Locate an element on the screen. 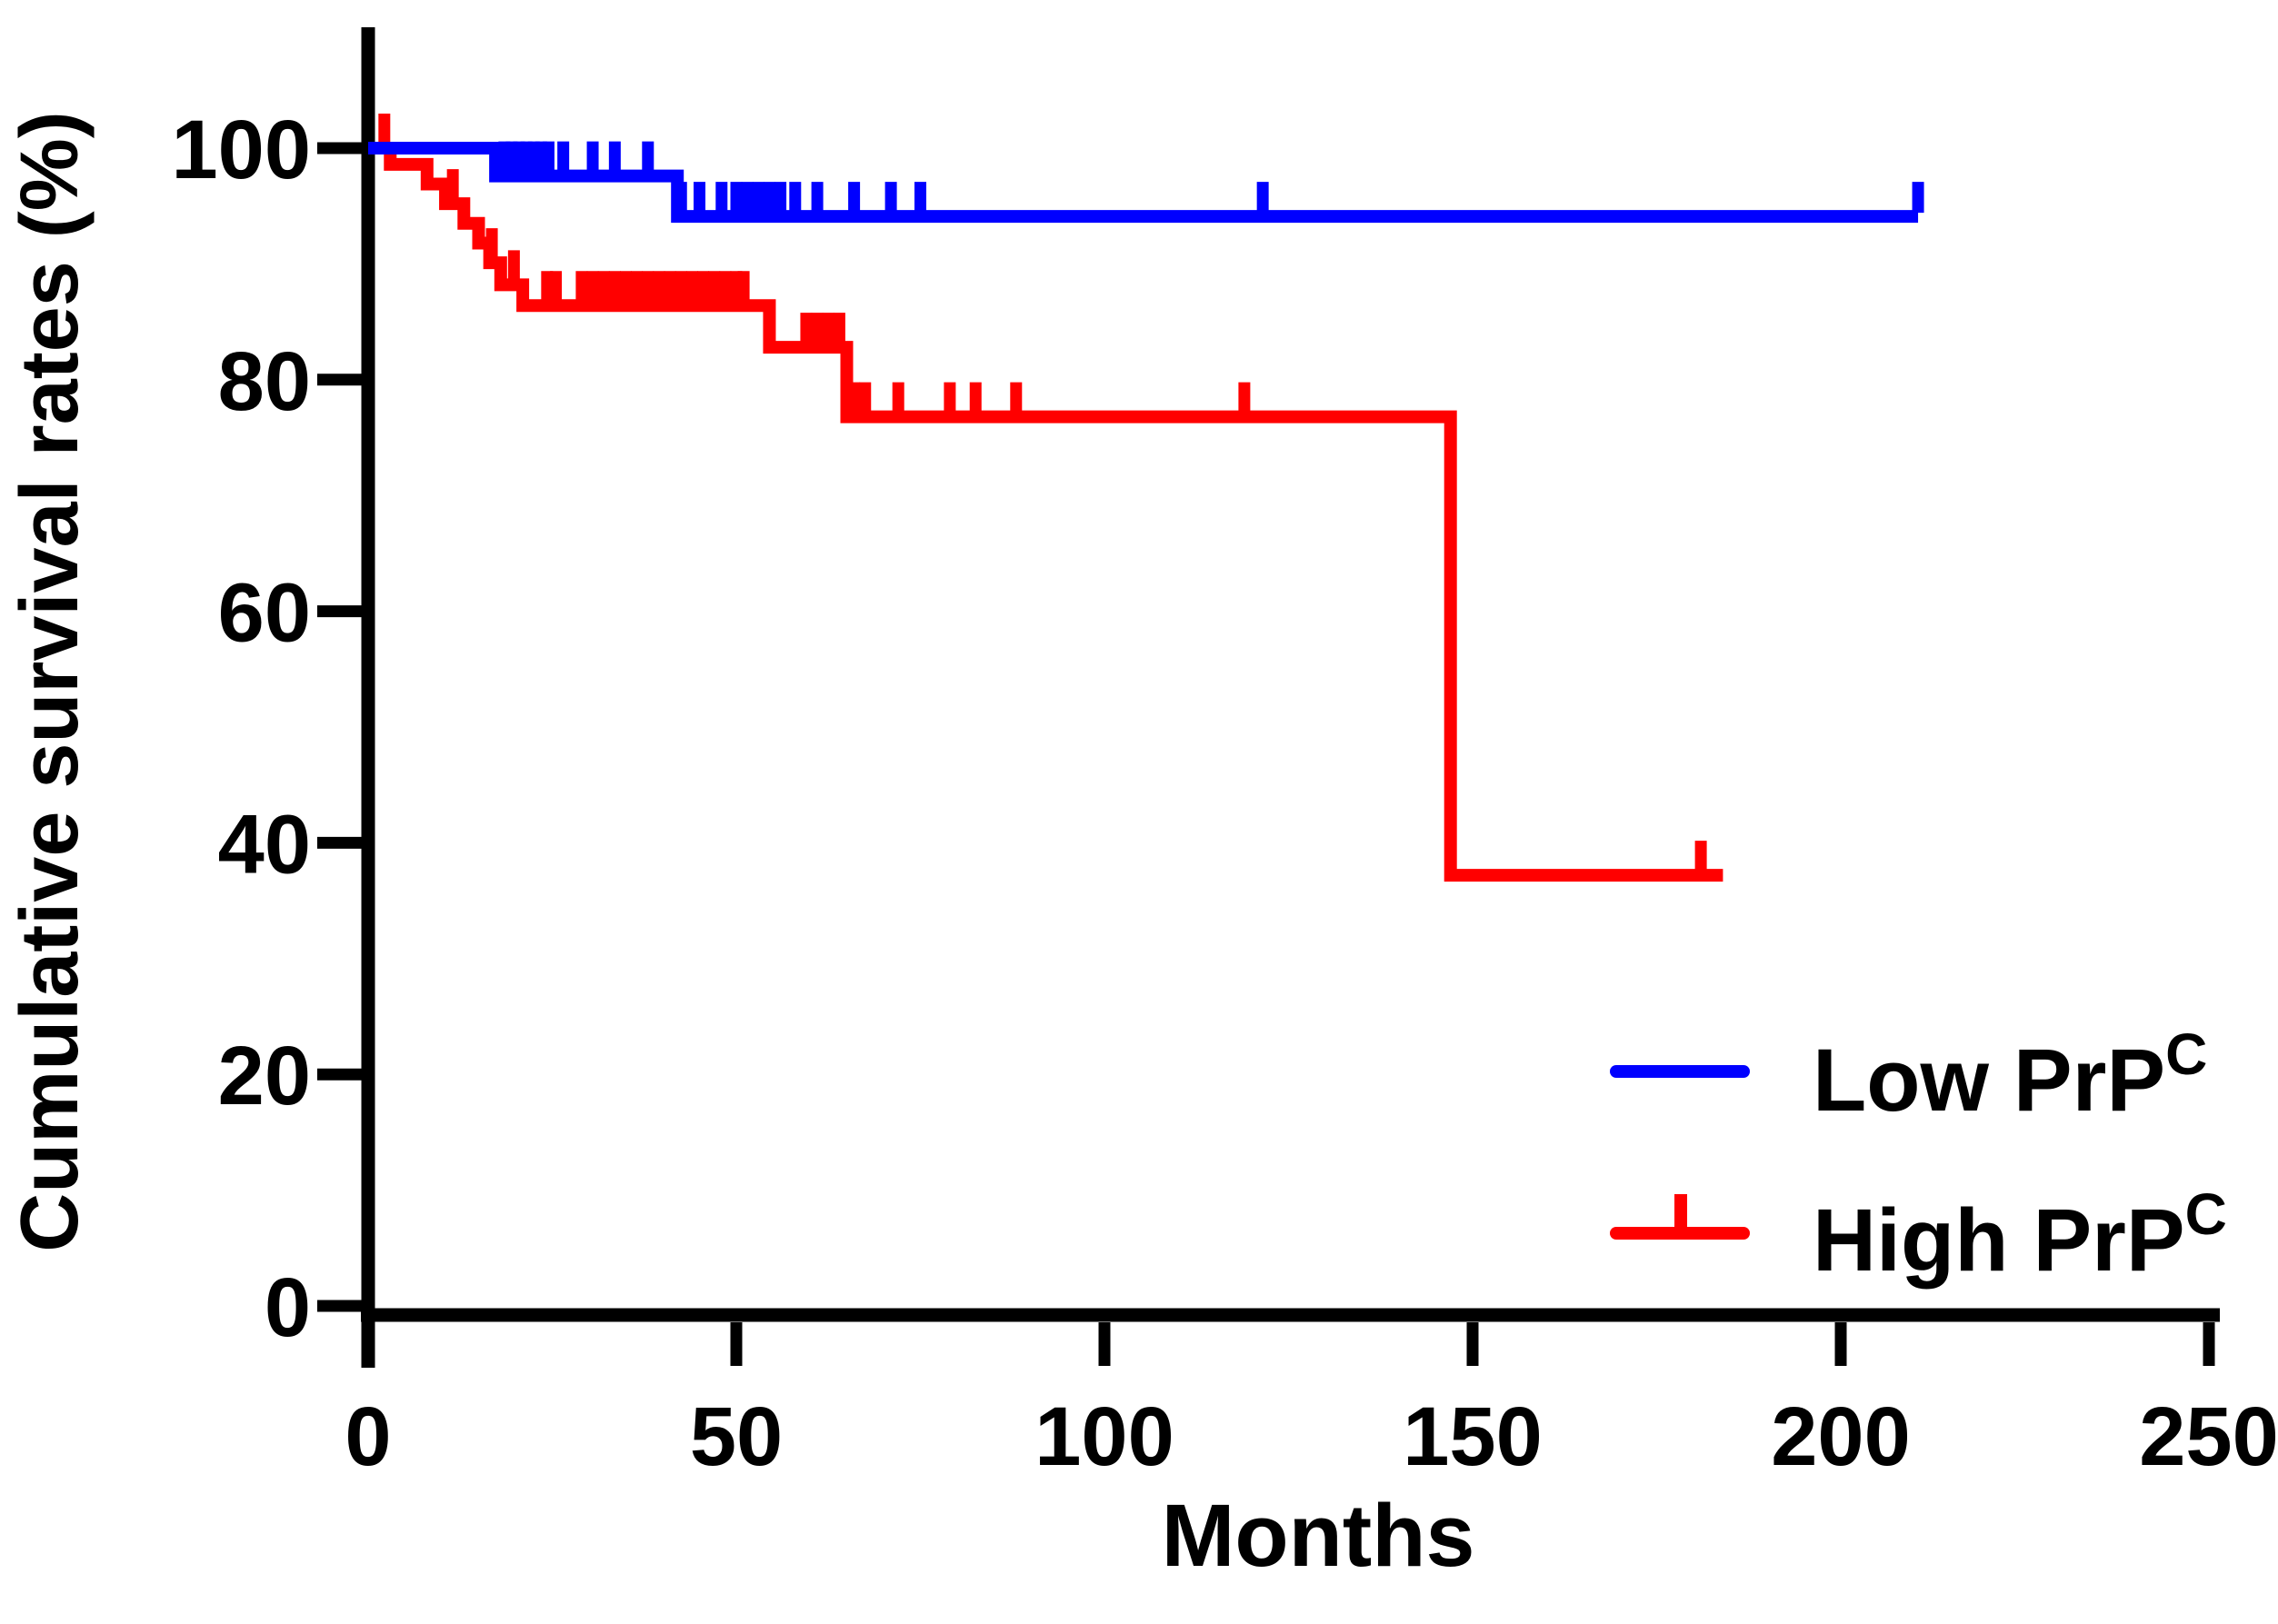 The image size is (2278, 1624). legend-label-low-prp: Low PrPC is located at coordinates (2010, 1075).